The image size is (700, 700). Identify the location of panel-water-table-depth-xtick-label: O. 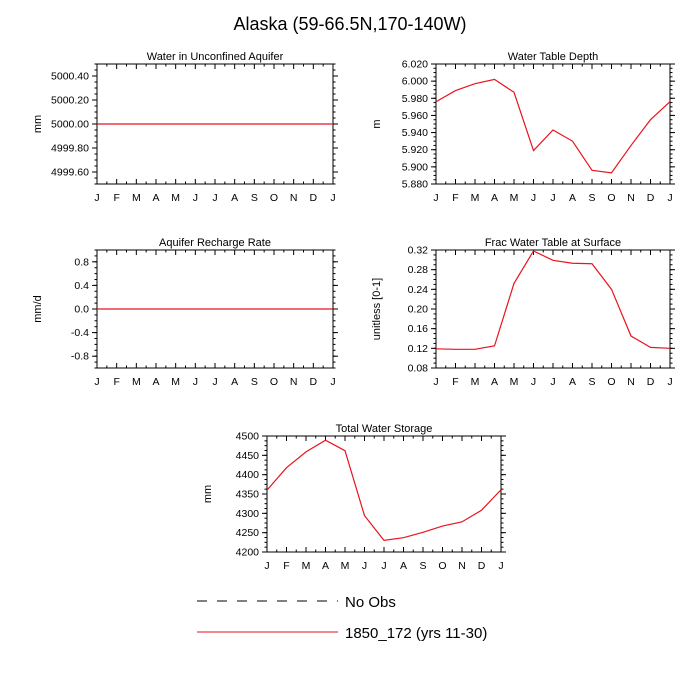
(611, 198).